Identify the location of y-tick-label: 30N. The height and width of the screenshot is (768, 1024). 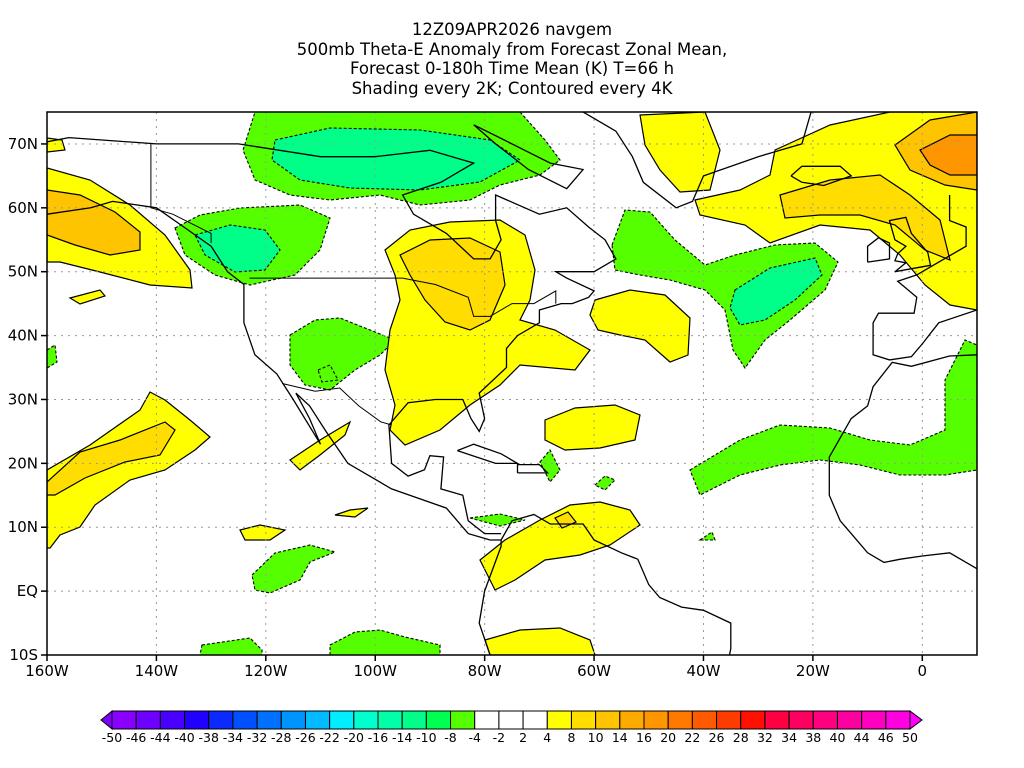
(23, 399).